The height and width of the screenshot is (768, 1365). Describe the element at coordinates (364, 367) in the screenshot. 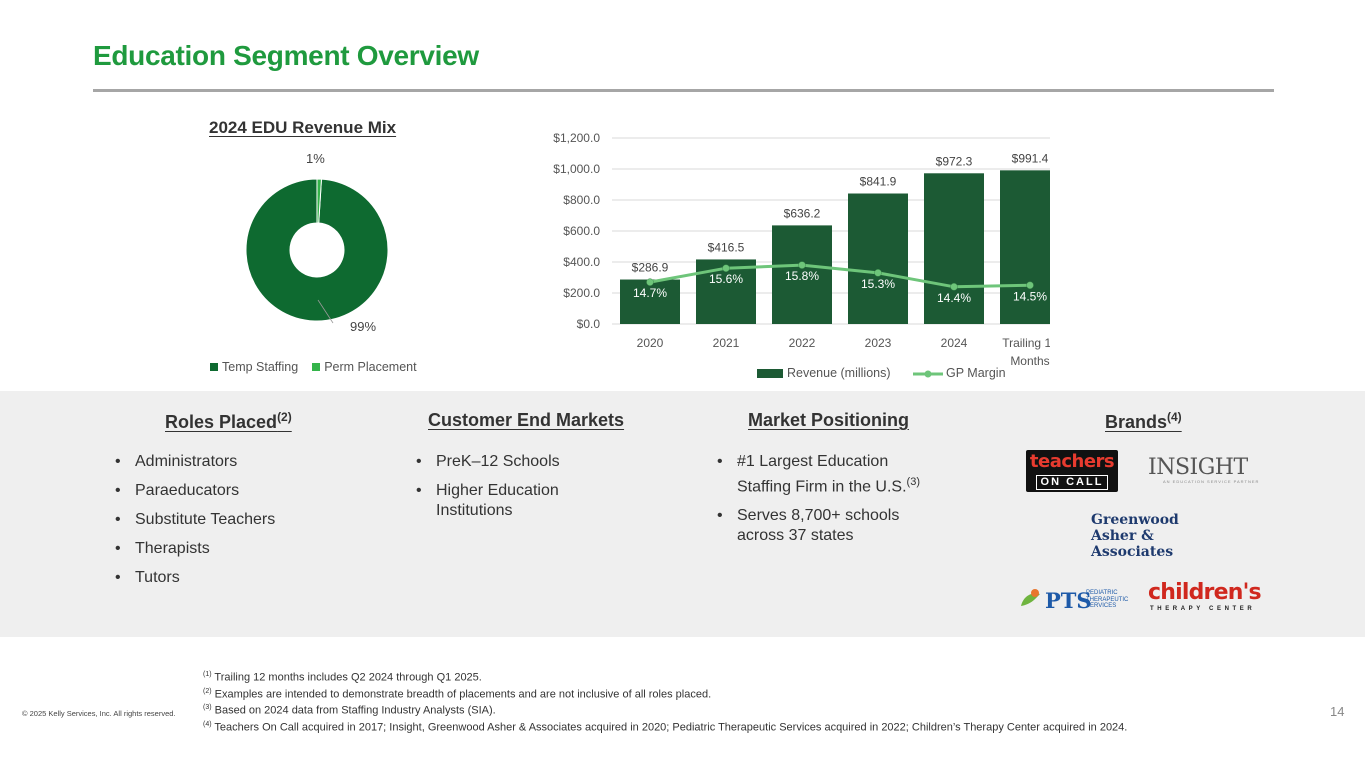

I see `pie-legend-perm: Perm Placement` at that location.